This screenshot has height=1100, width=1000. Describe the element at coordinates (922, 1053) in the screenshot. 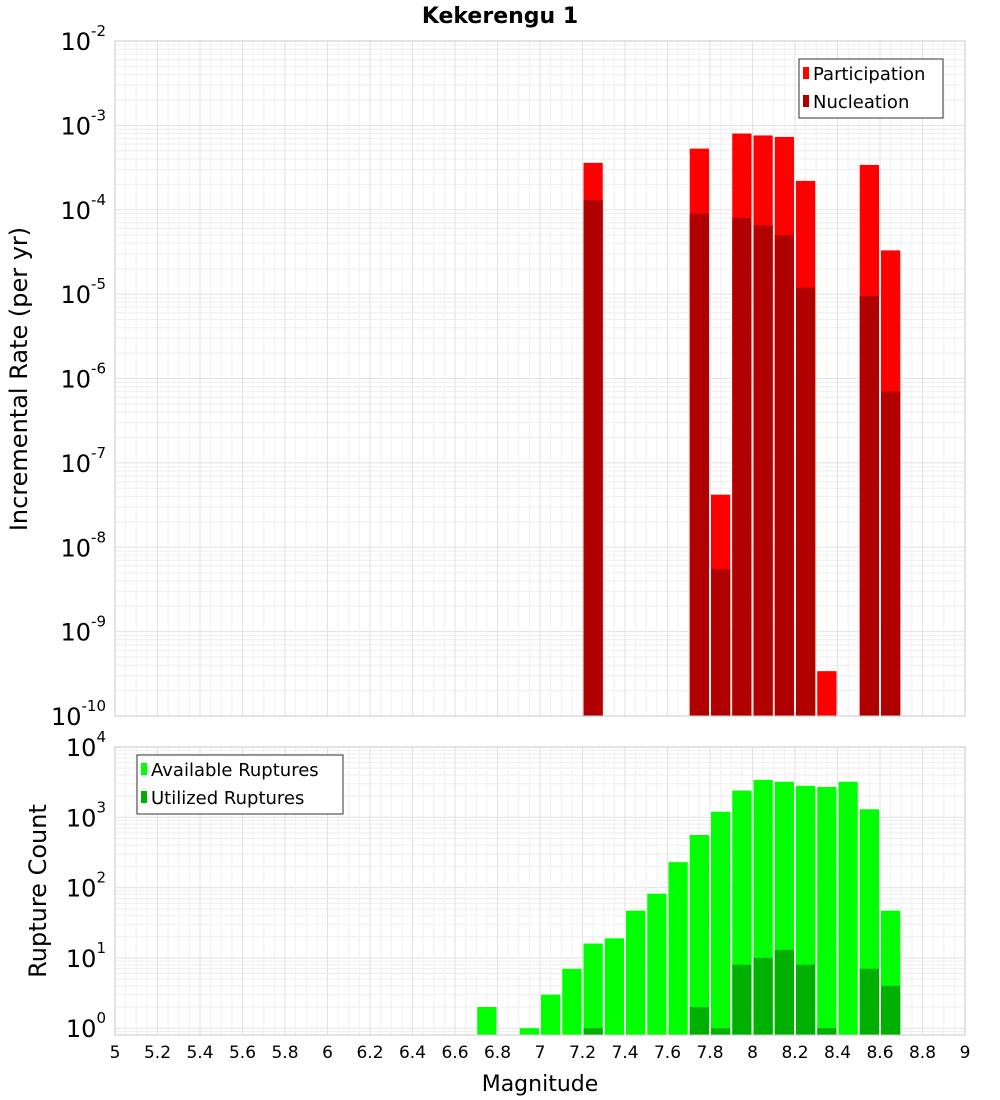

I see `x-tick-label: 8.8` at that location.